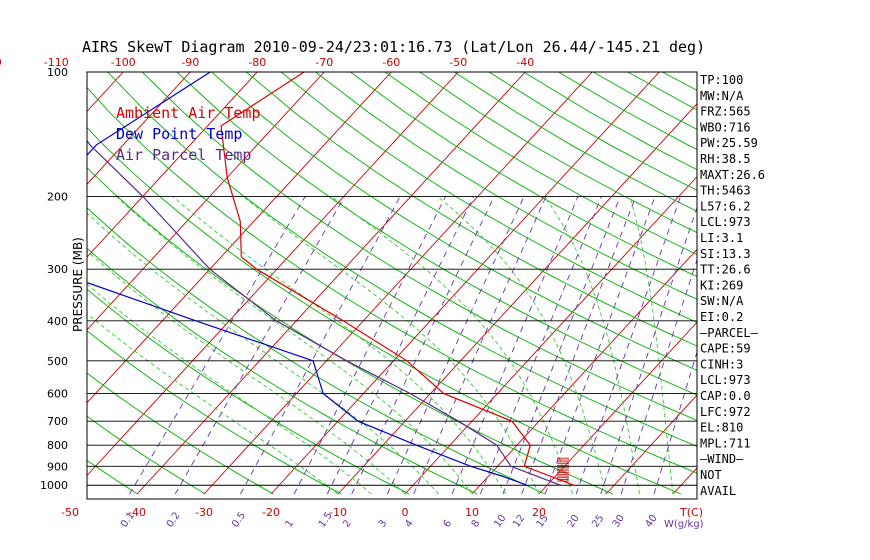 This screenshot has height=560, width=870. What do you see at coordinates (409, 524) in the screenshot?
I see `mixing-ratio-tick-label: 4` at bounding box center [409, 524].